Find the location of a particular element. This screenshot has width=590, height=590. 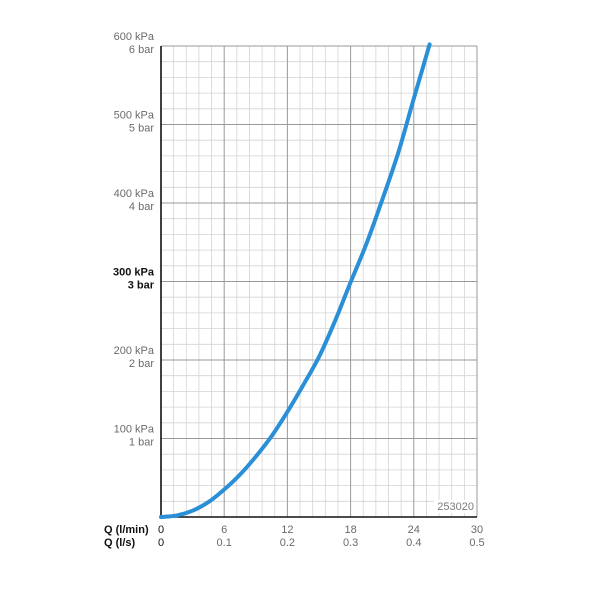

y-tick-label-bar: 2 bar is located at coordinates (141, 364).